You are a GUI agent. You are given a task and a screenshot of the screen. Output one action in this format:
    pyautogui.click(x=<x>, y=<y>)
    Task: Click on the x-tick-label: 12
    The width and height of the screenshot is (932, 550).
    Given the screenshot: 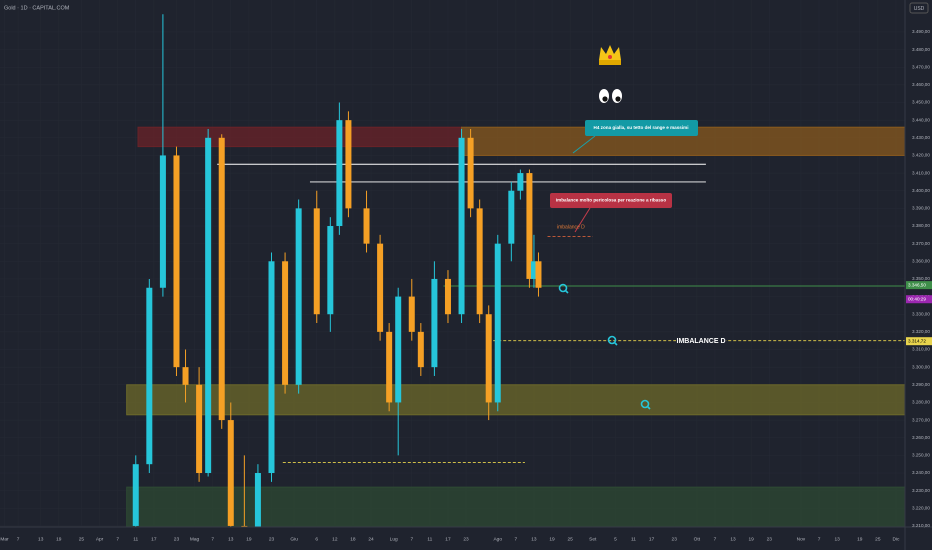 What is the action you would take?
    pyautogui.click(x=335, y=539)
    